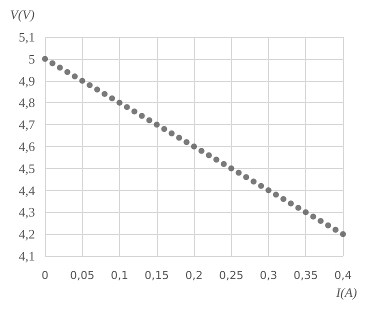  What do you see at coordinates (269, 275) in the screenshot?
I see `x-tick-label: 0,3` at bounding box center [269, 275].